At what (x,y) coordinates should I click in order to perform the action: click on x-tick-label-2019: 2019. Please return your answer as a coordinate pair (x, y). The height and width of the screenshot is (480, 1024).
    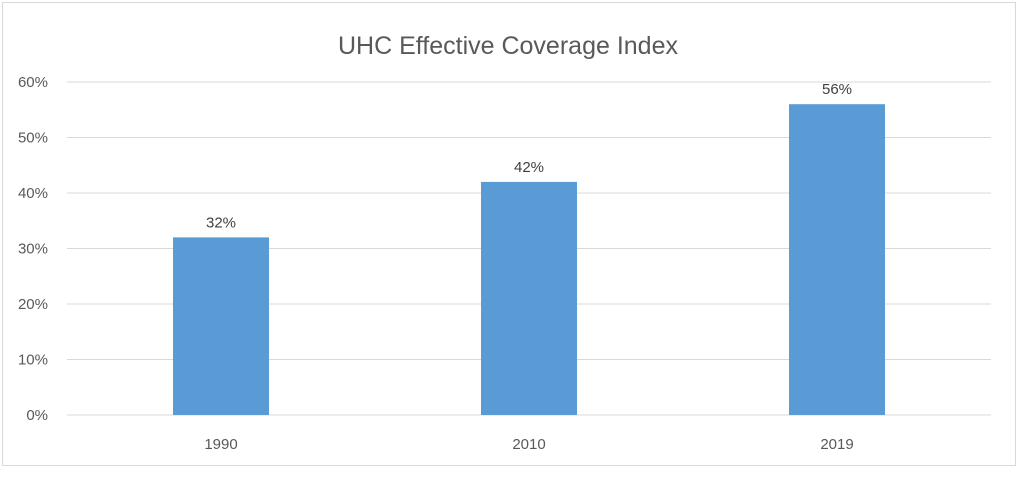
    Looking at the image, I should click on (836, 444).